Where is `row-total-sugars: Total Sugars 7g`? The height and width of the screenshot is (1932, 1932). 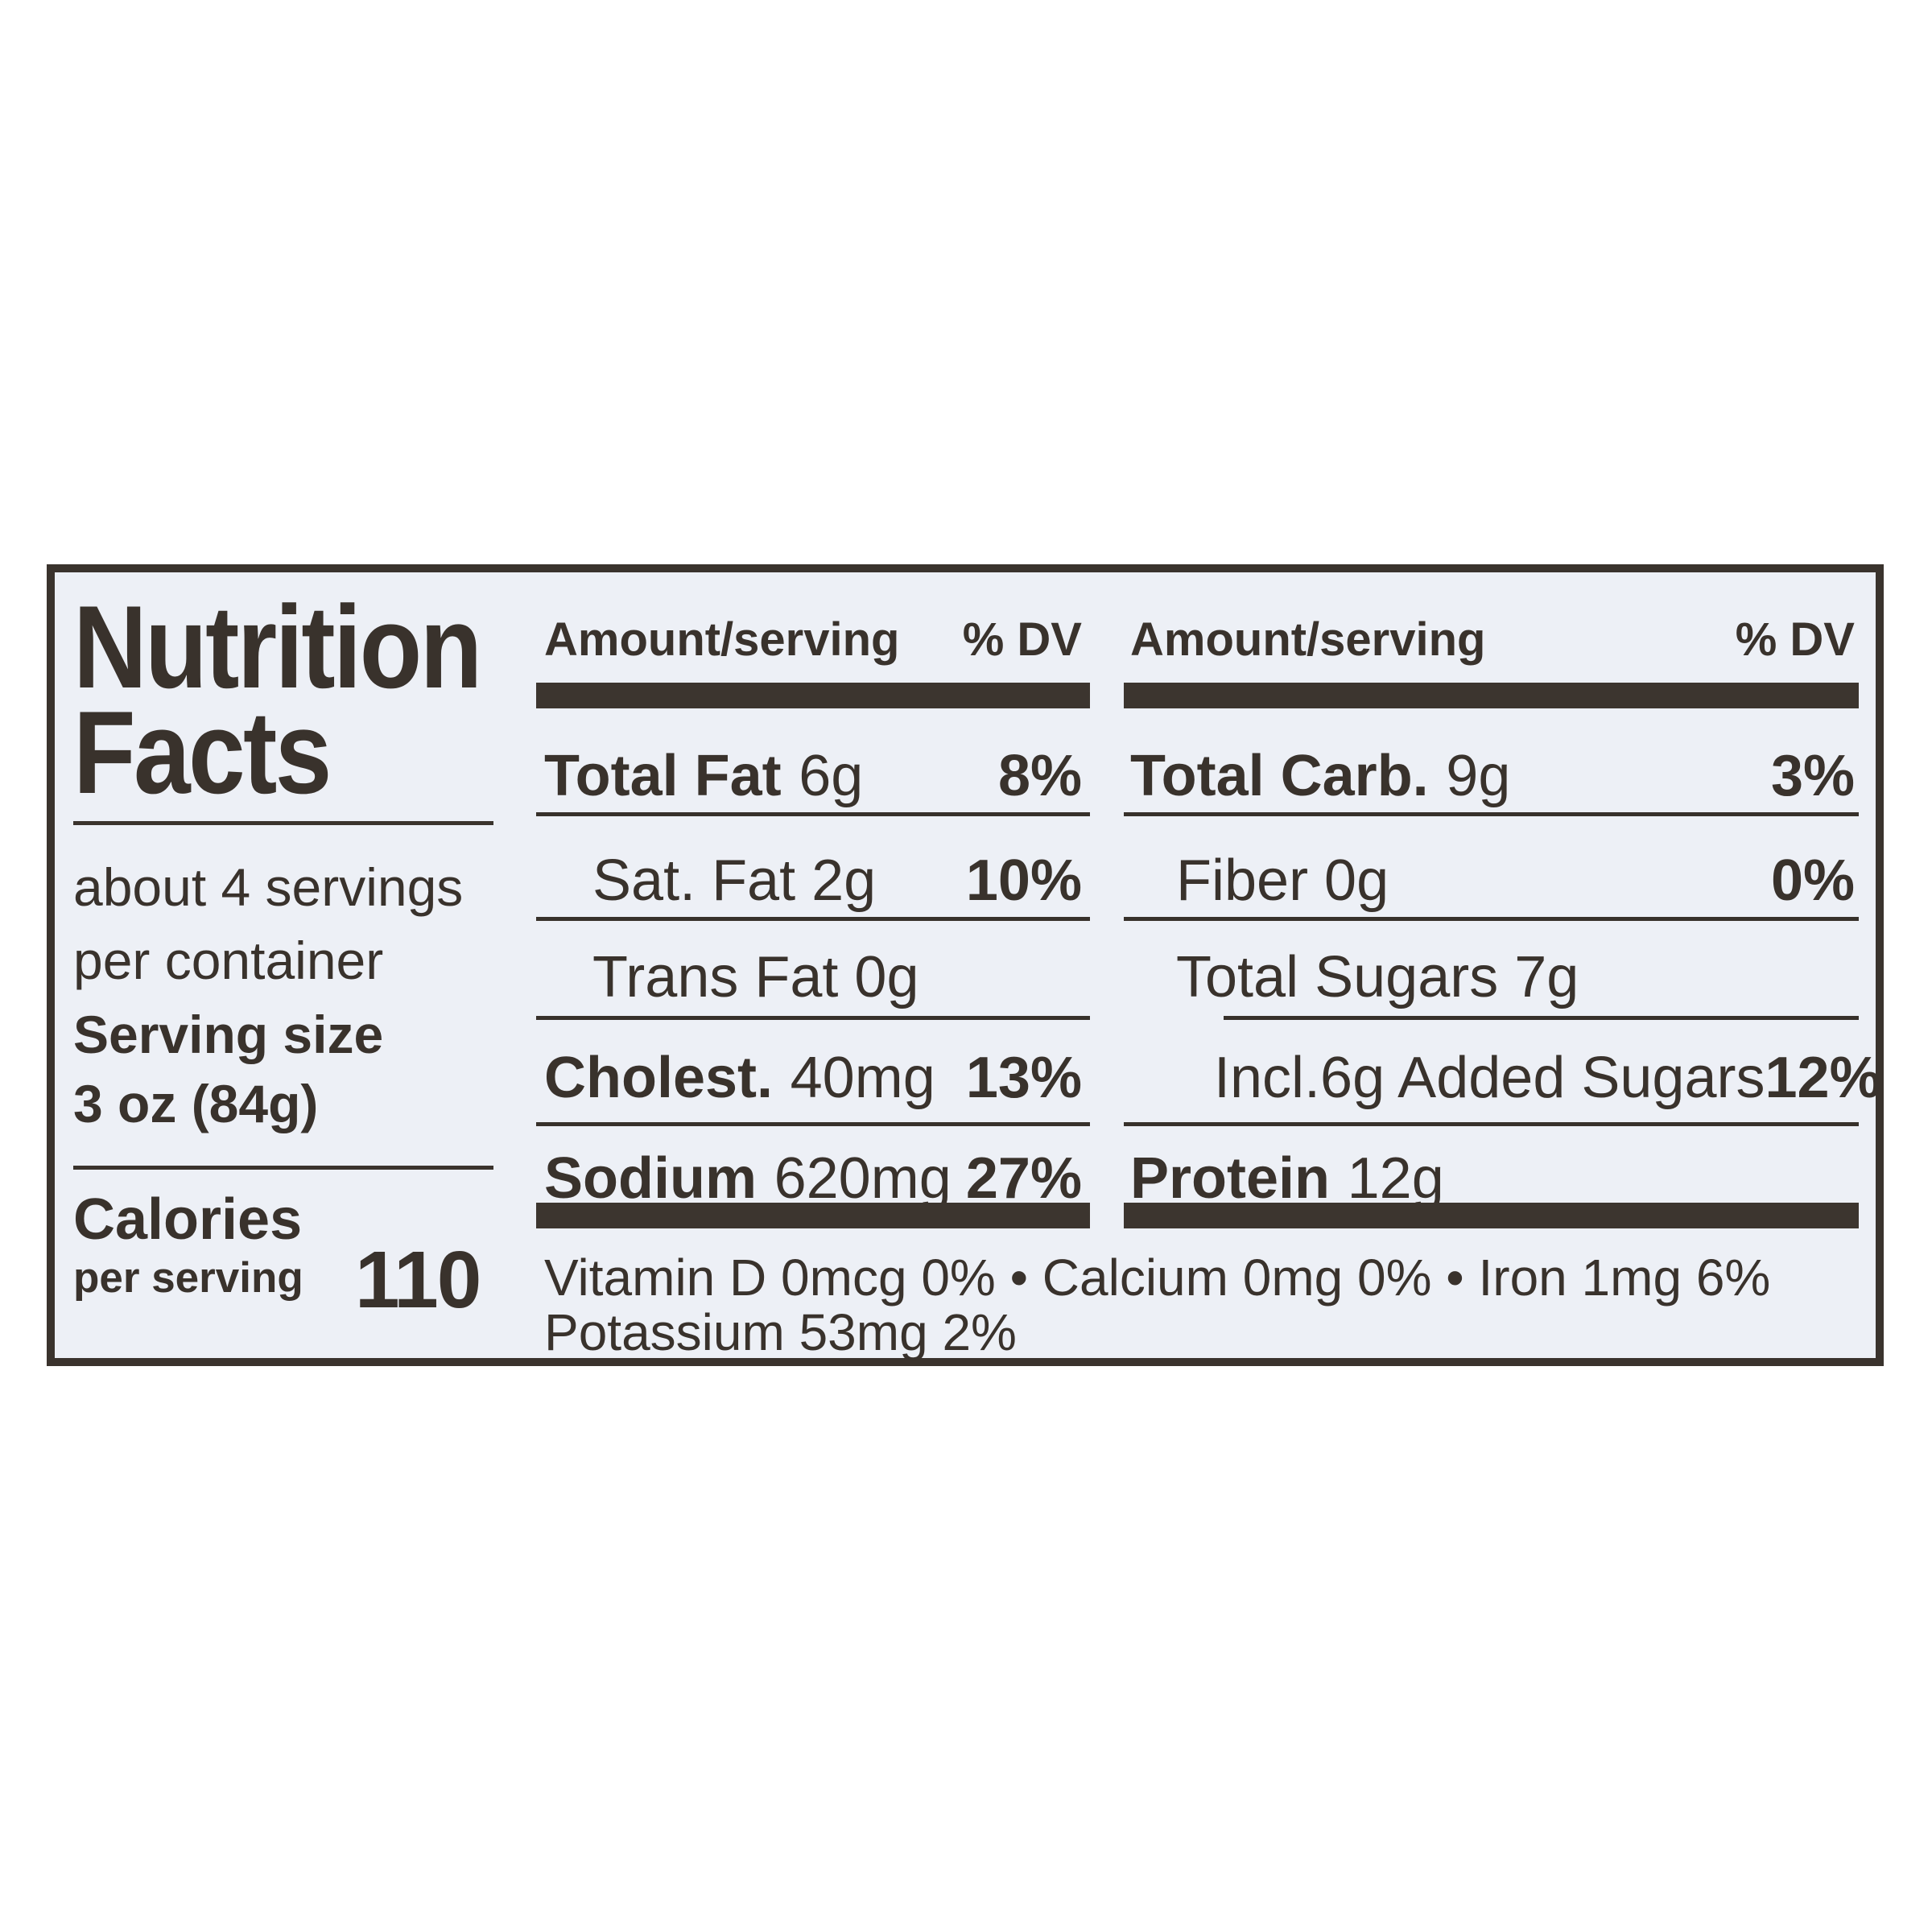 row-total-sugars: Total Sugars 7g is located at coordinates (1492, 977).